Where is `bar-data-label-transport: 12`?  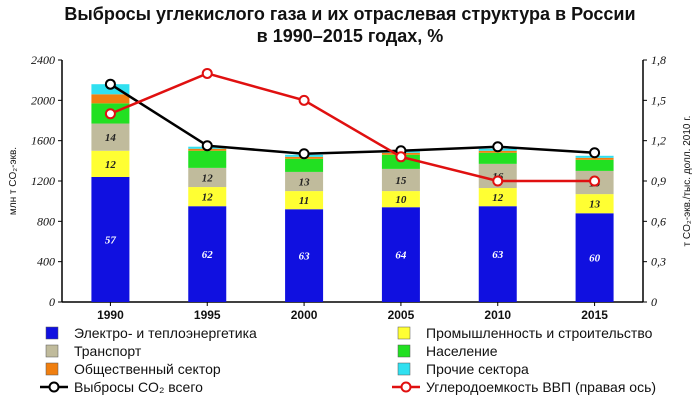
bar-data-label-transport: 12 is located at coordinates (208, 178).